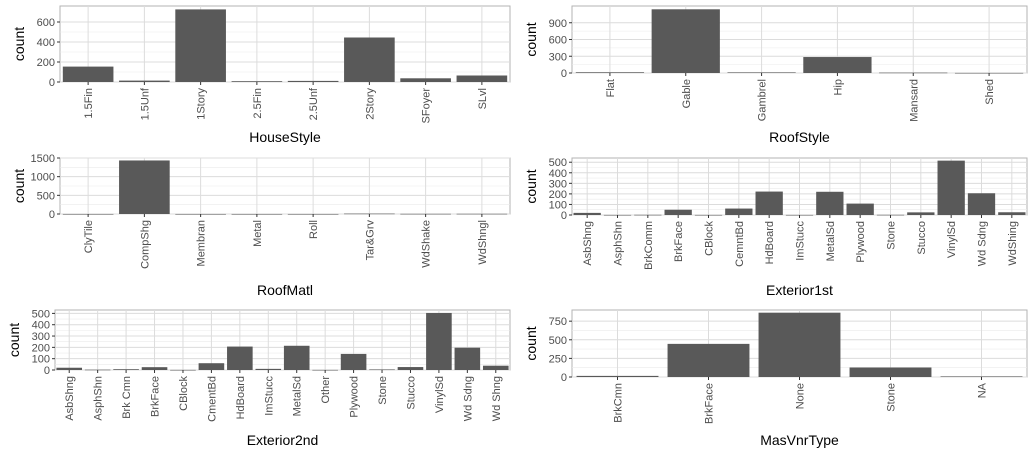  What do you see at coordinates (890, 372) in the screenshot?
I see `bar-stone` at bounding box center [890, 372].